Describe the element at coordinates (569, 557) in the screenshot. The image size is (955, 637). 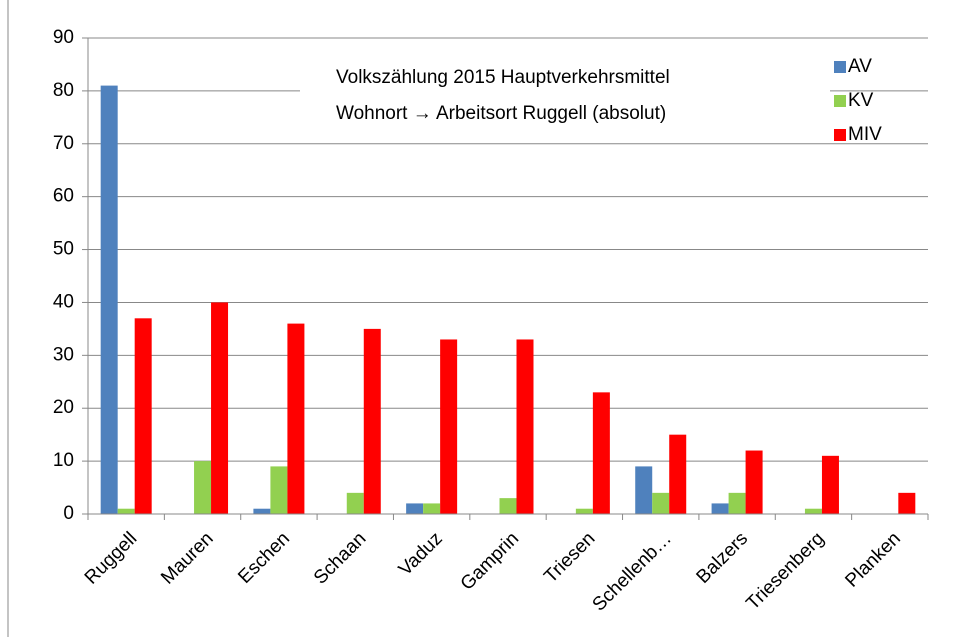
I see `x-tick-label: Triesen` at that location.